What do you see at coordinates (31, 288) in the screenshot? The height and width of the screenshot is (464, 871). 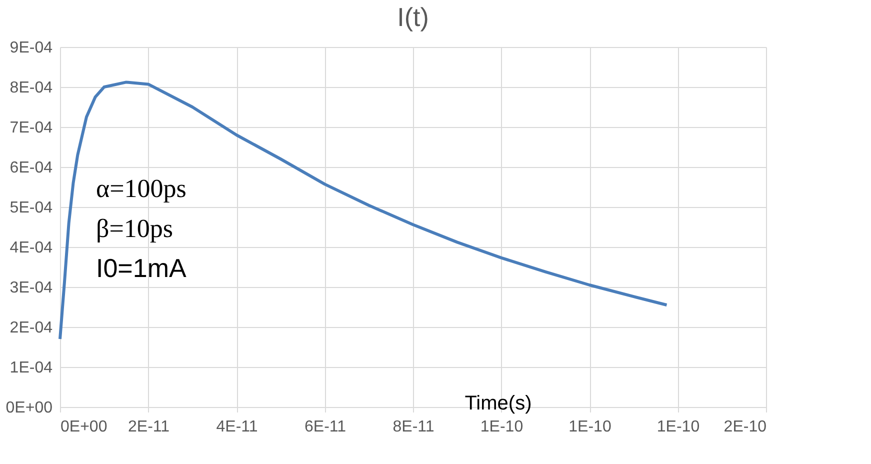 I see `y-tick-label: 3E-04` at bounding box center [31, 288].